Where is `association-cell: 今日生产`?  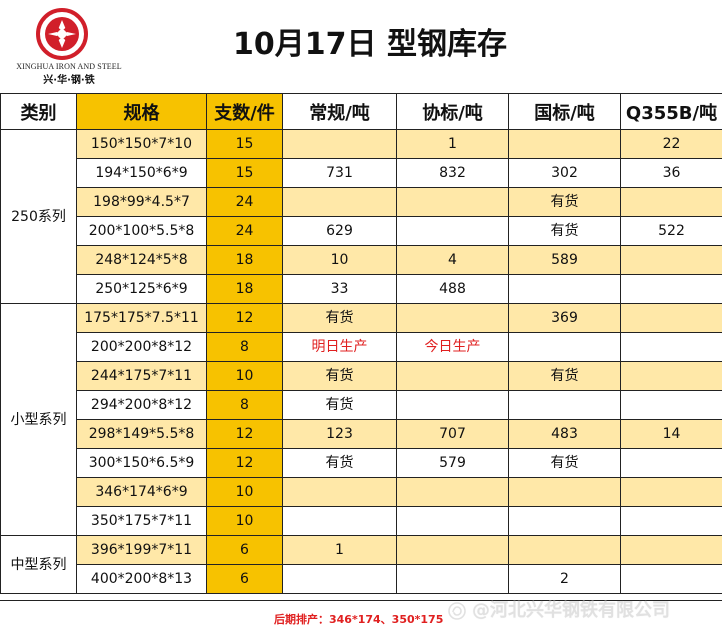
association-cell: 今日生产 is located at coordinates (453, 347).